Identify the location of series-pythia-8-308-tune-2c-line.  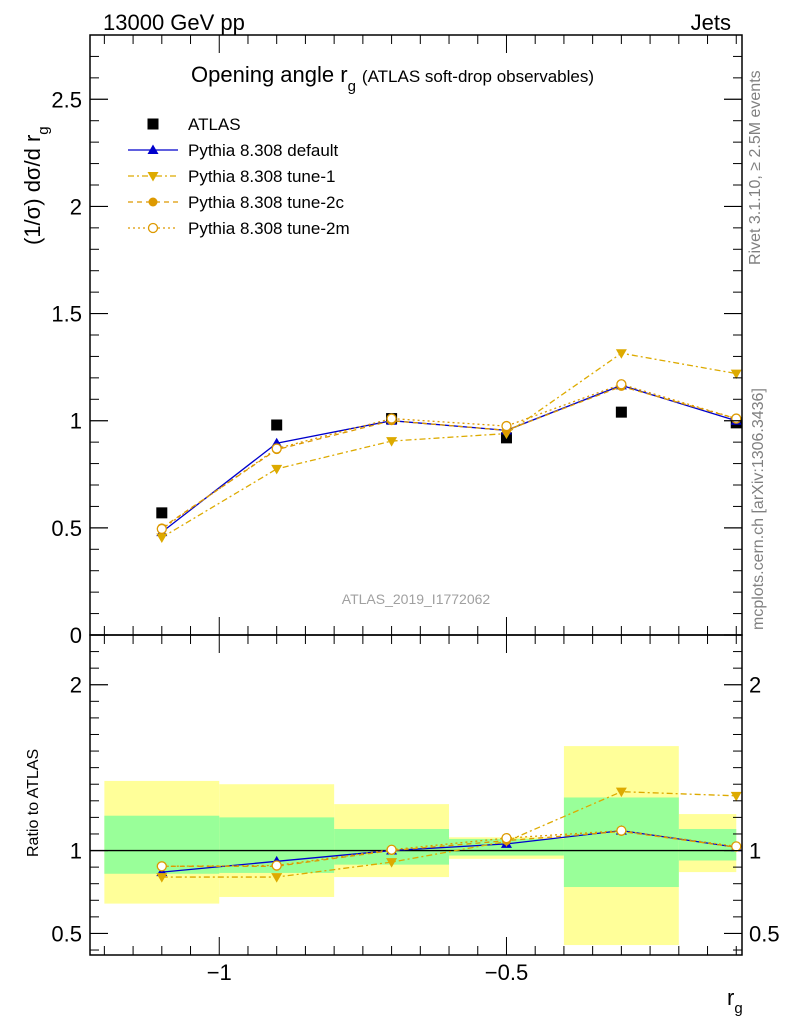
(449, 457).